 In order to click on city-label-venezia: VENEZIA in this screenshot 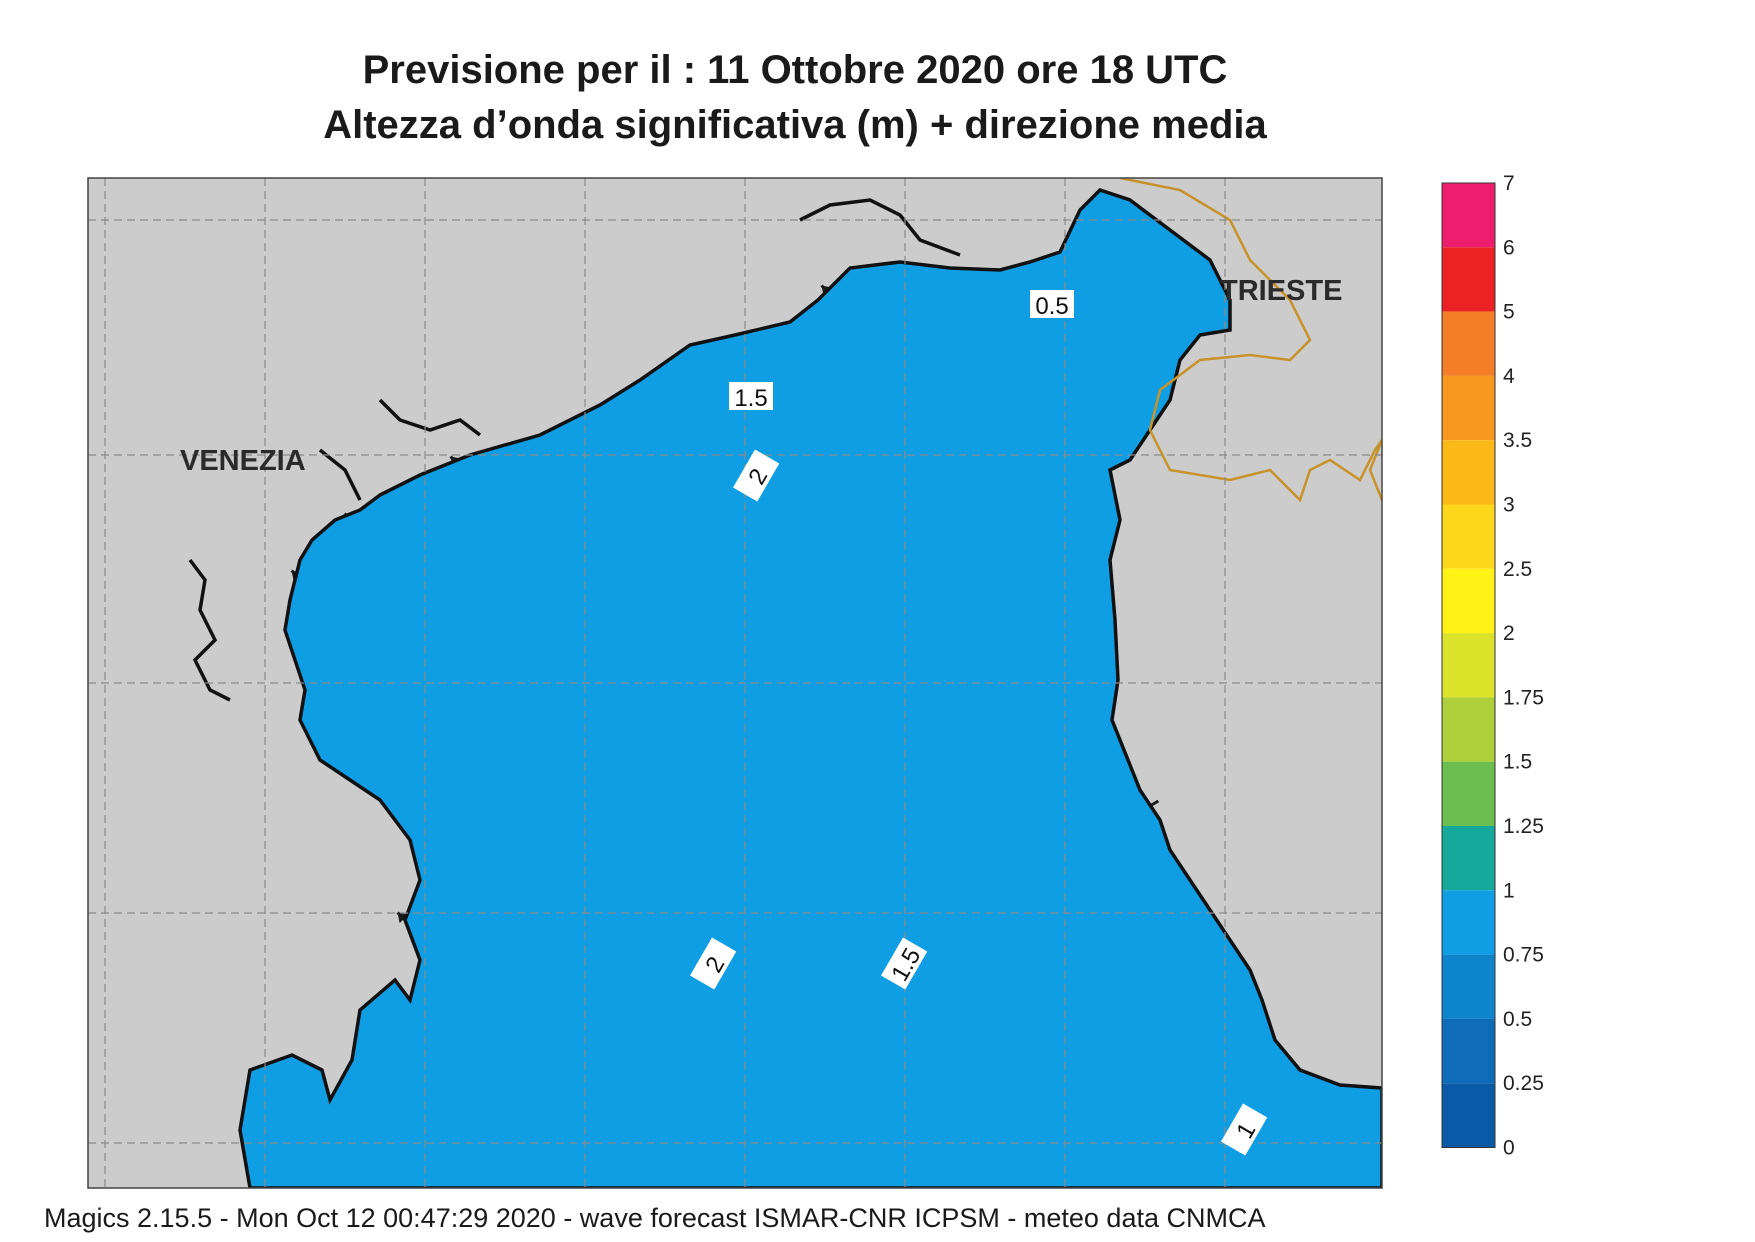, I will do `click(243, 461)`.